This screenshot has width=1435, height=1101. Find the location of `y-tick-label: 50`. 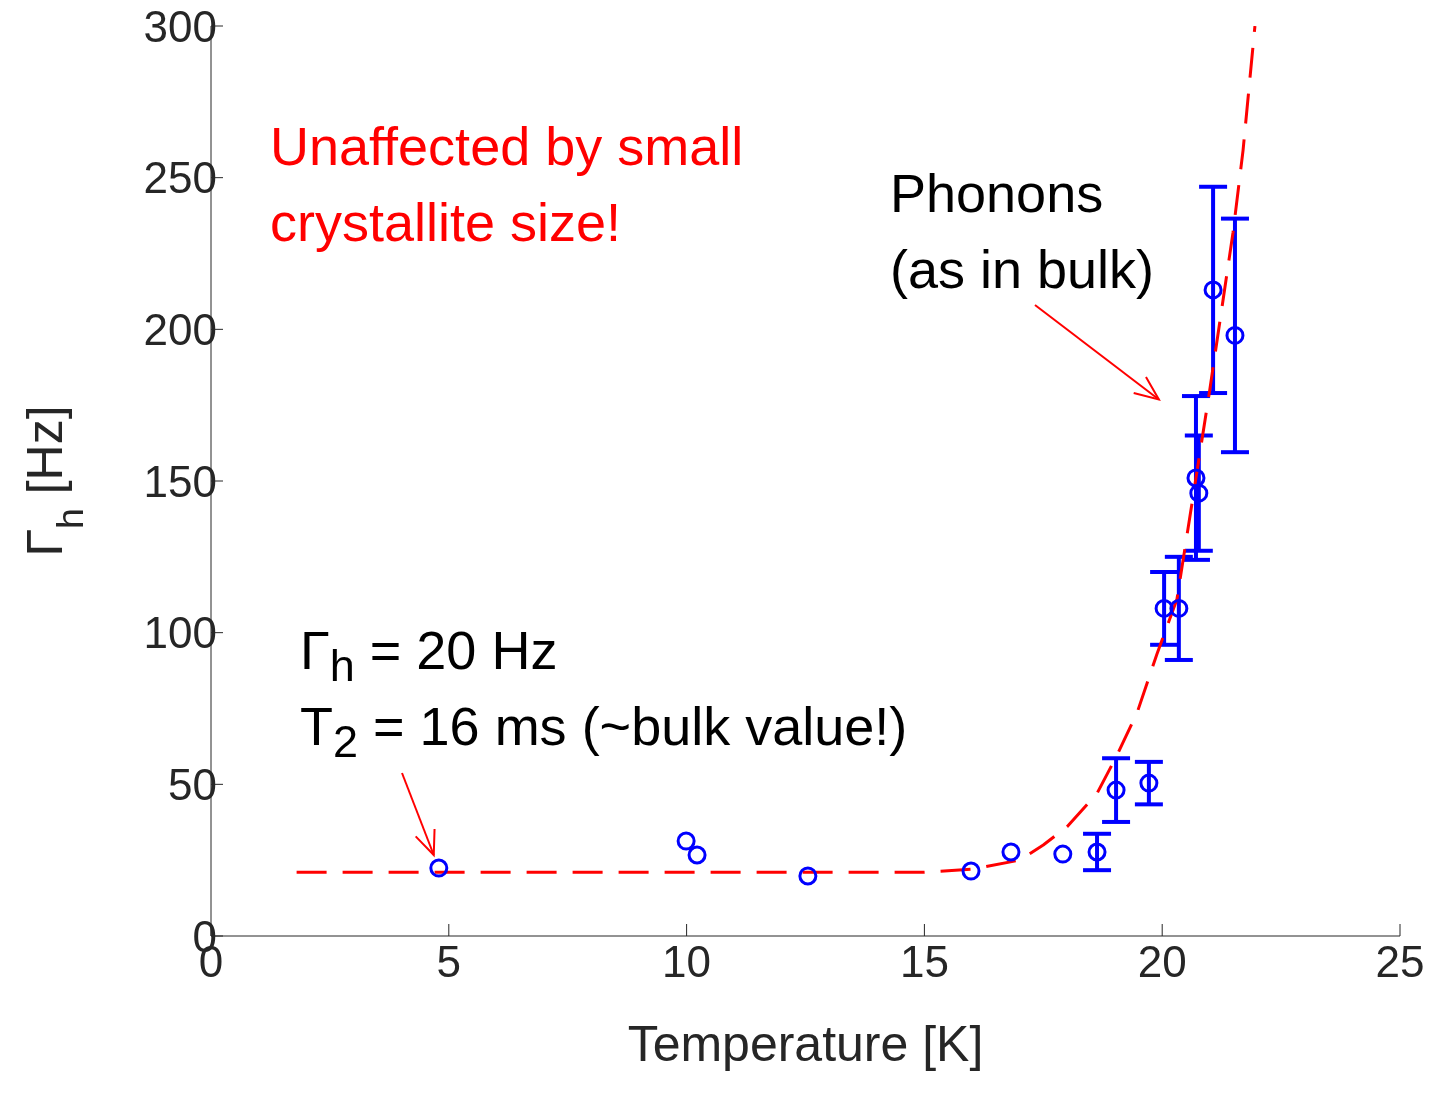

y-tick-label: 50 is located at coordinates (192, 784).